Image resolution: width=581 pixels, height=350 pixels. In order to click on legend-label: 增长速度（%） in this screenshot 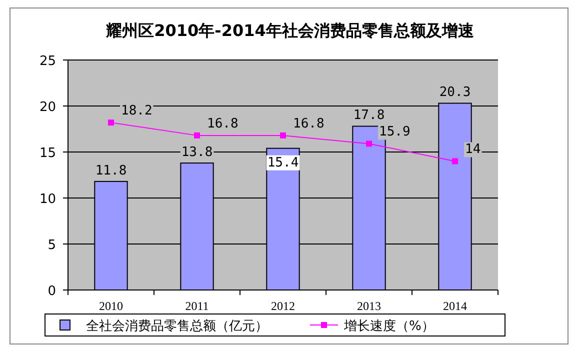, I will do `click(388, 326)`.